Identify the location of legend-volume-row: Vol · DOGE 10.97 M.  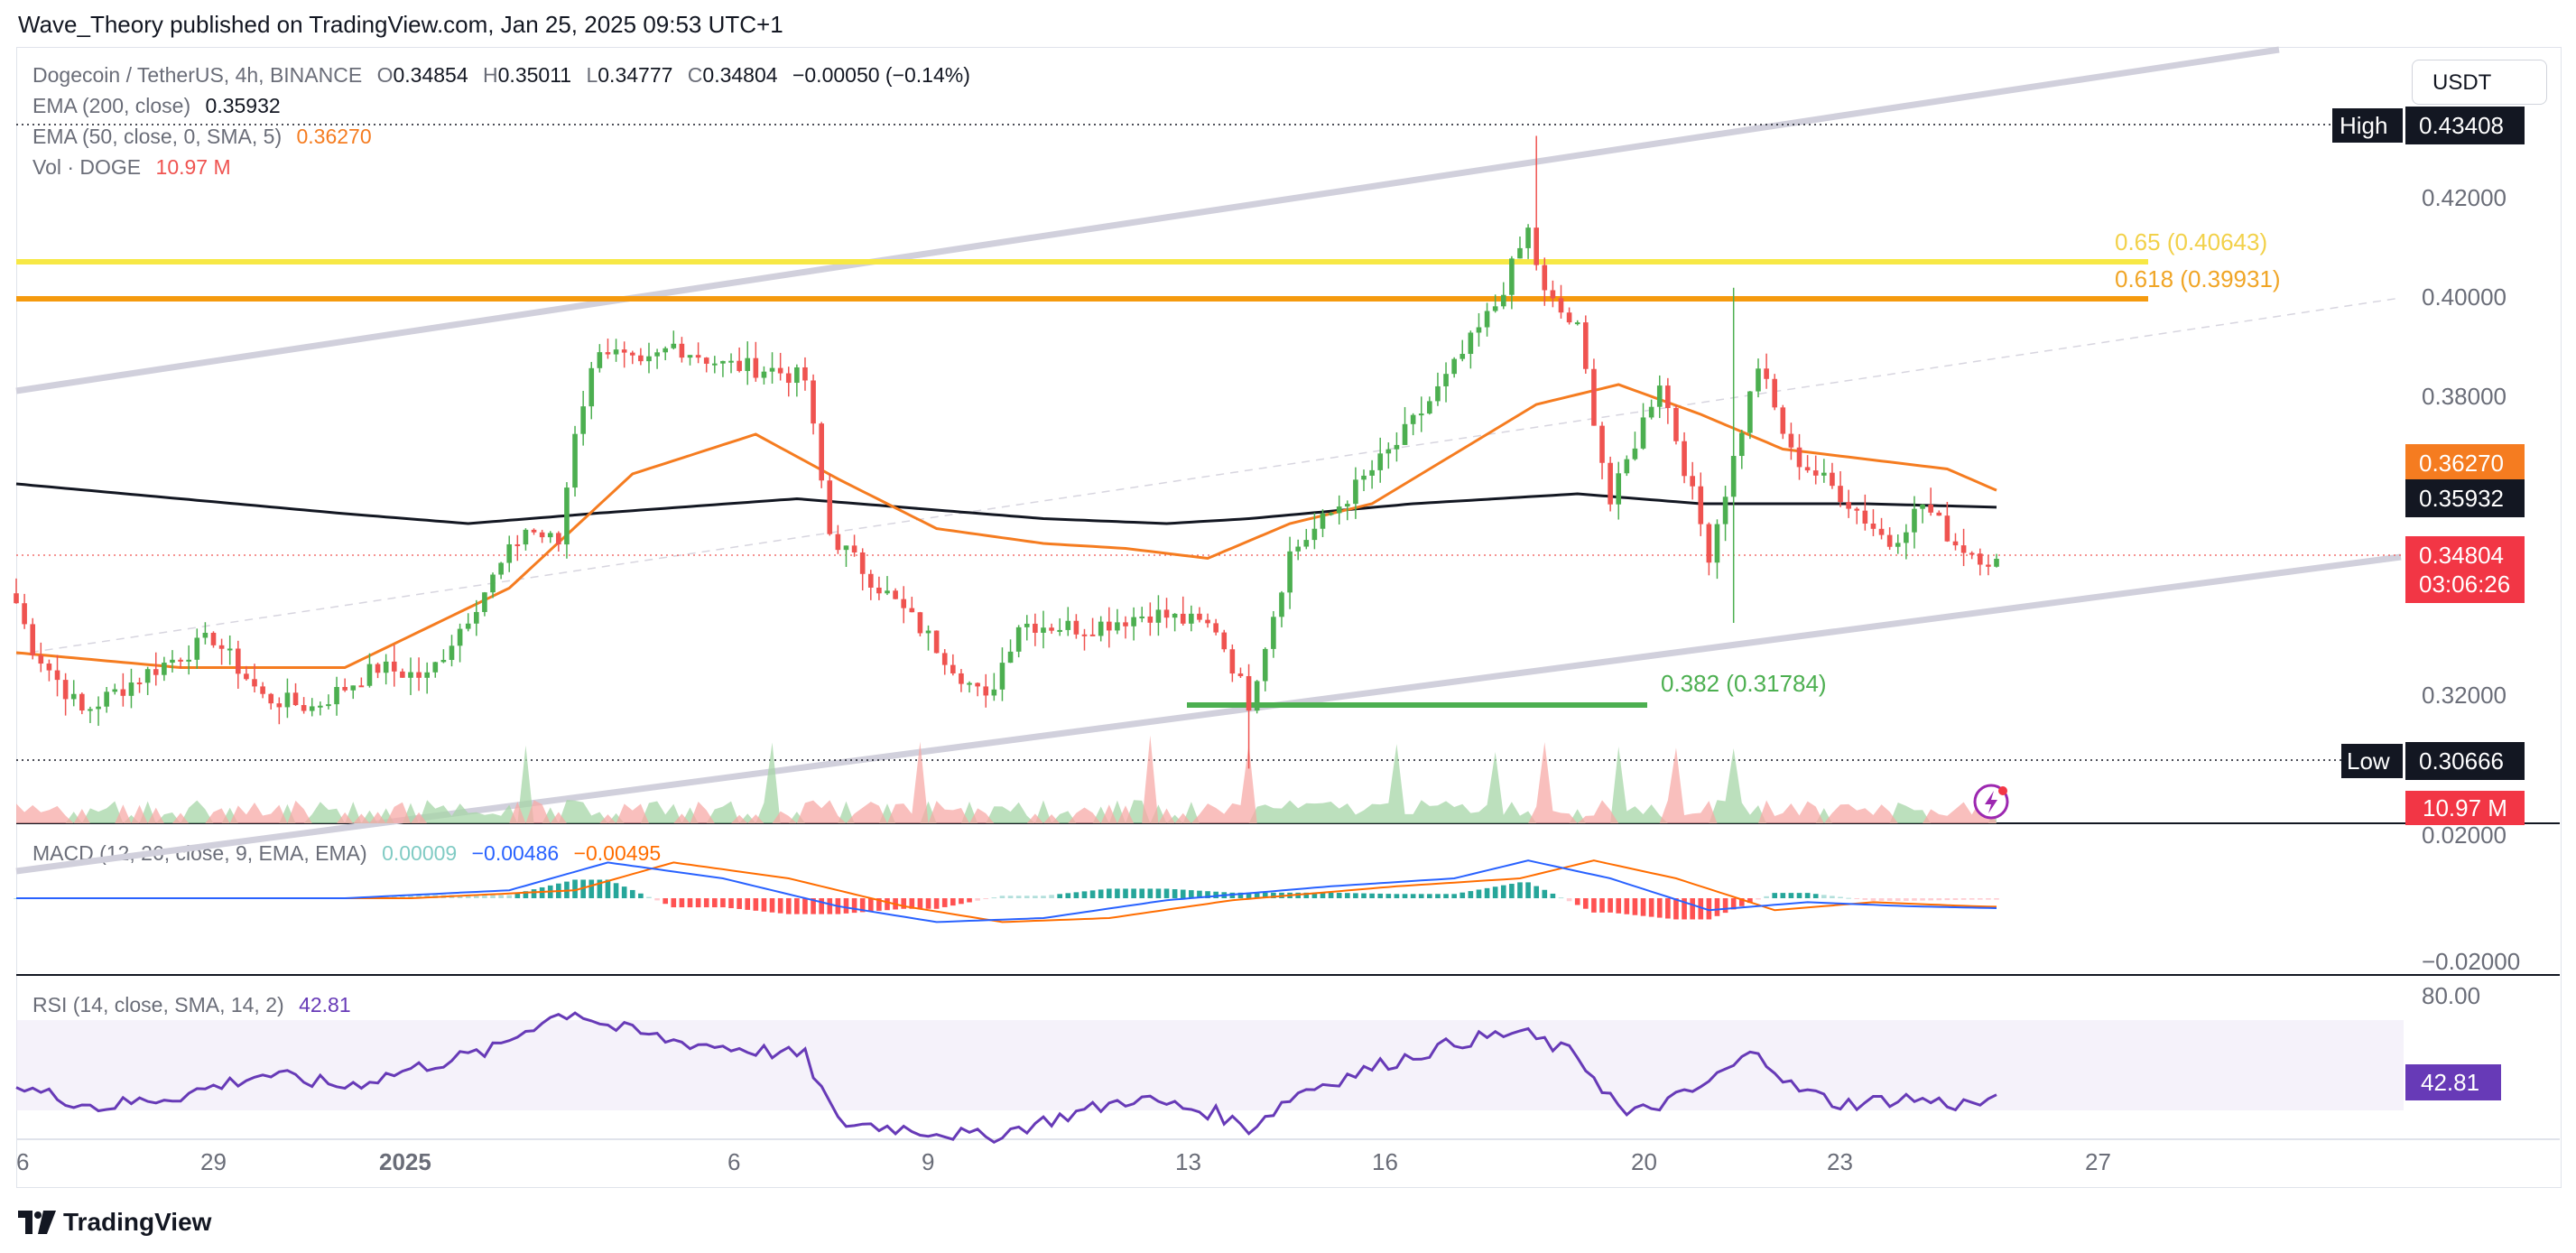
(136, 167).